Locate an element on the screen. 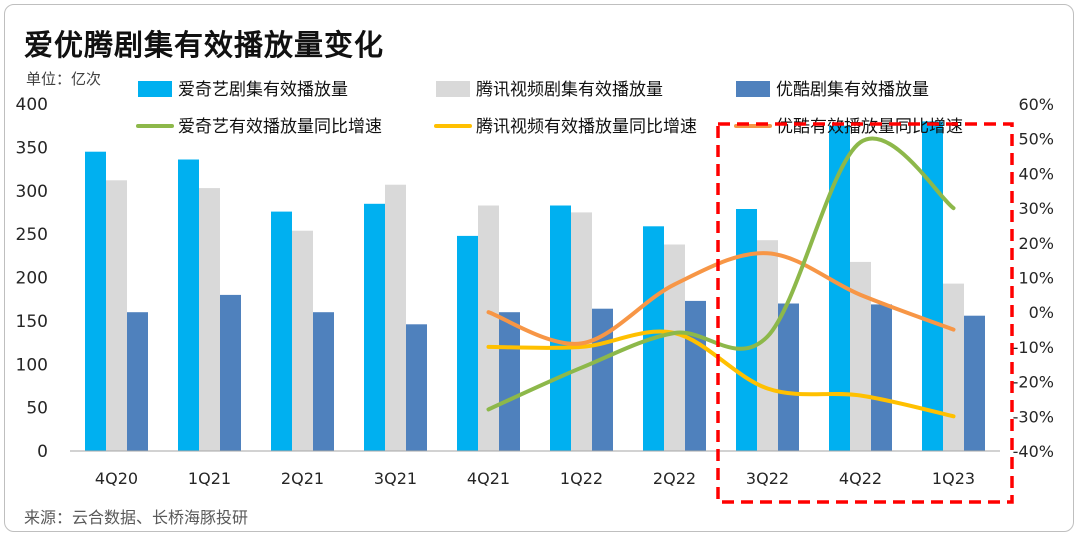  chart-title: 爱优腾剧集有效播放量变化 is located at coordinates (204, 45).